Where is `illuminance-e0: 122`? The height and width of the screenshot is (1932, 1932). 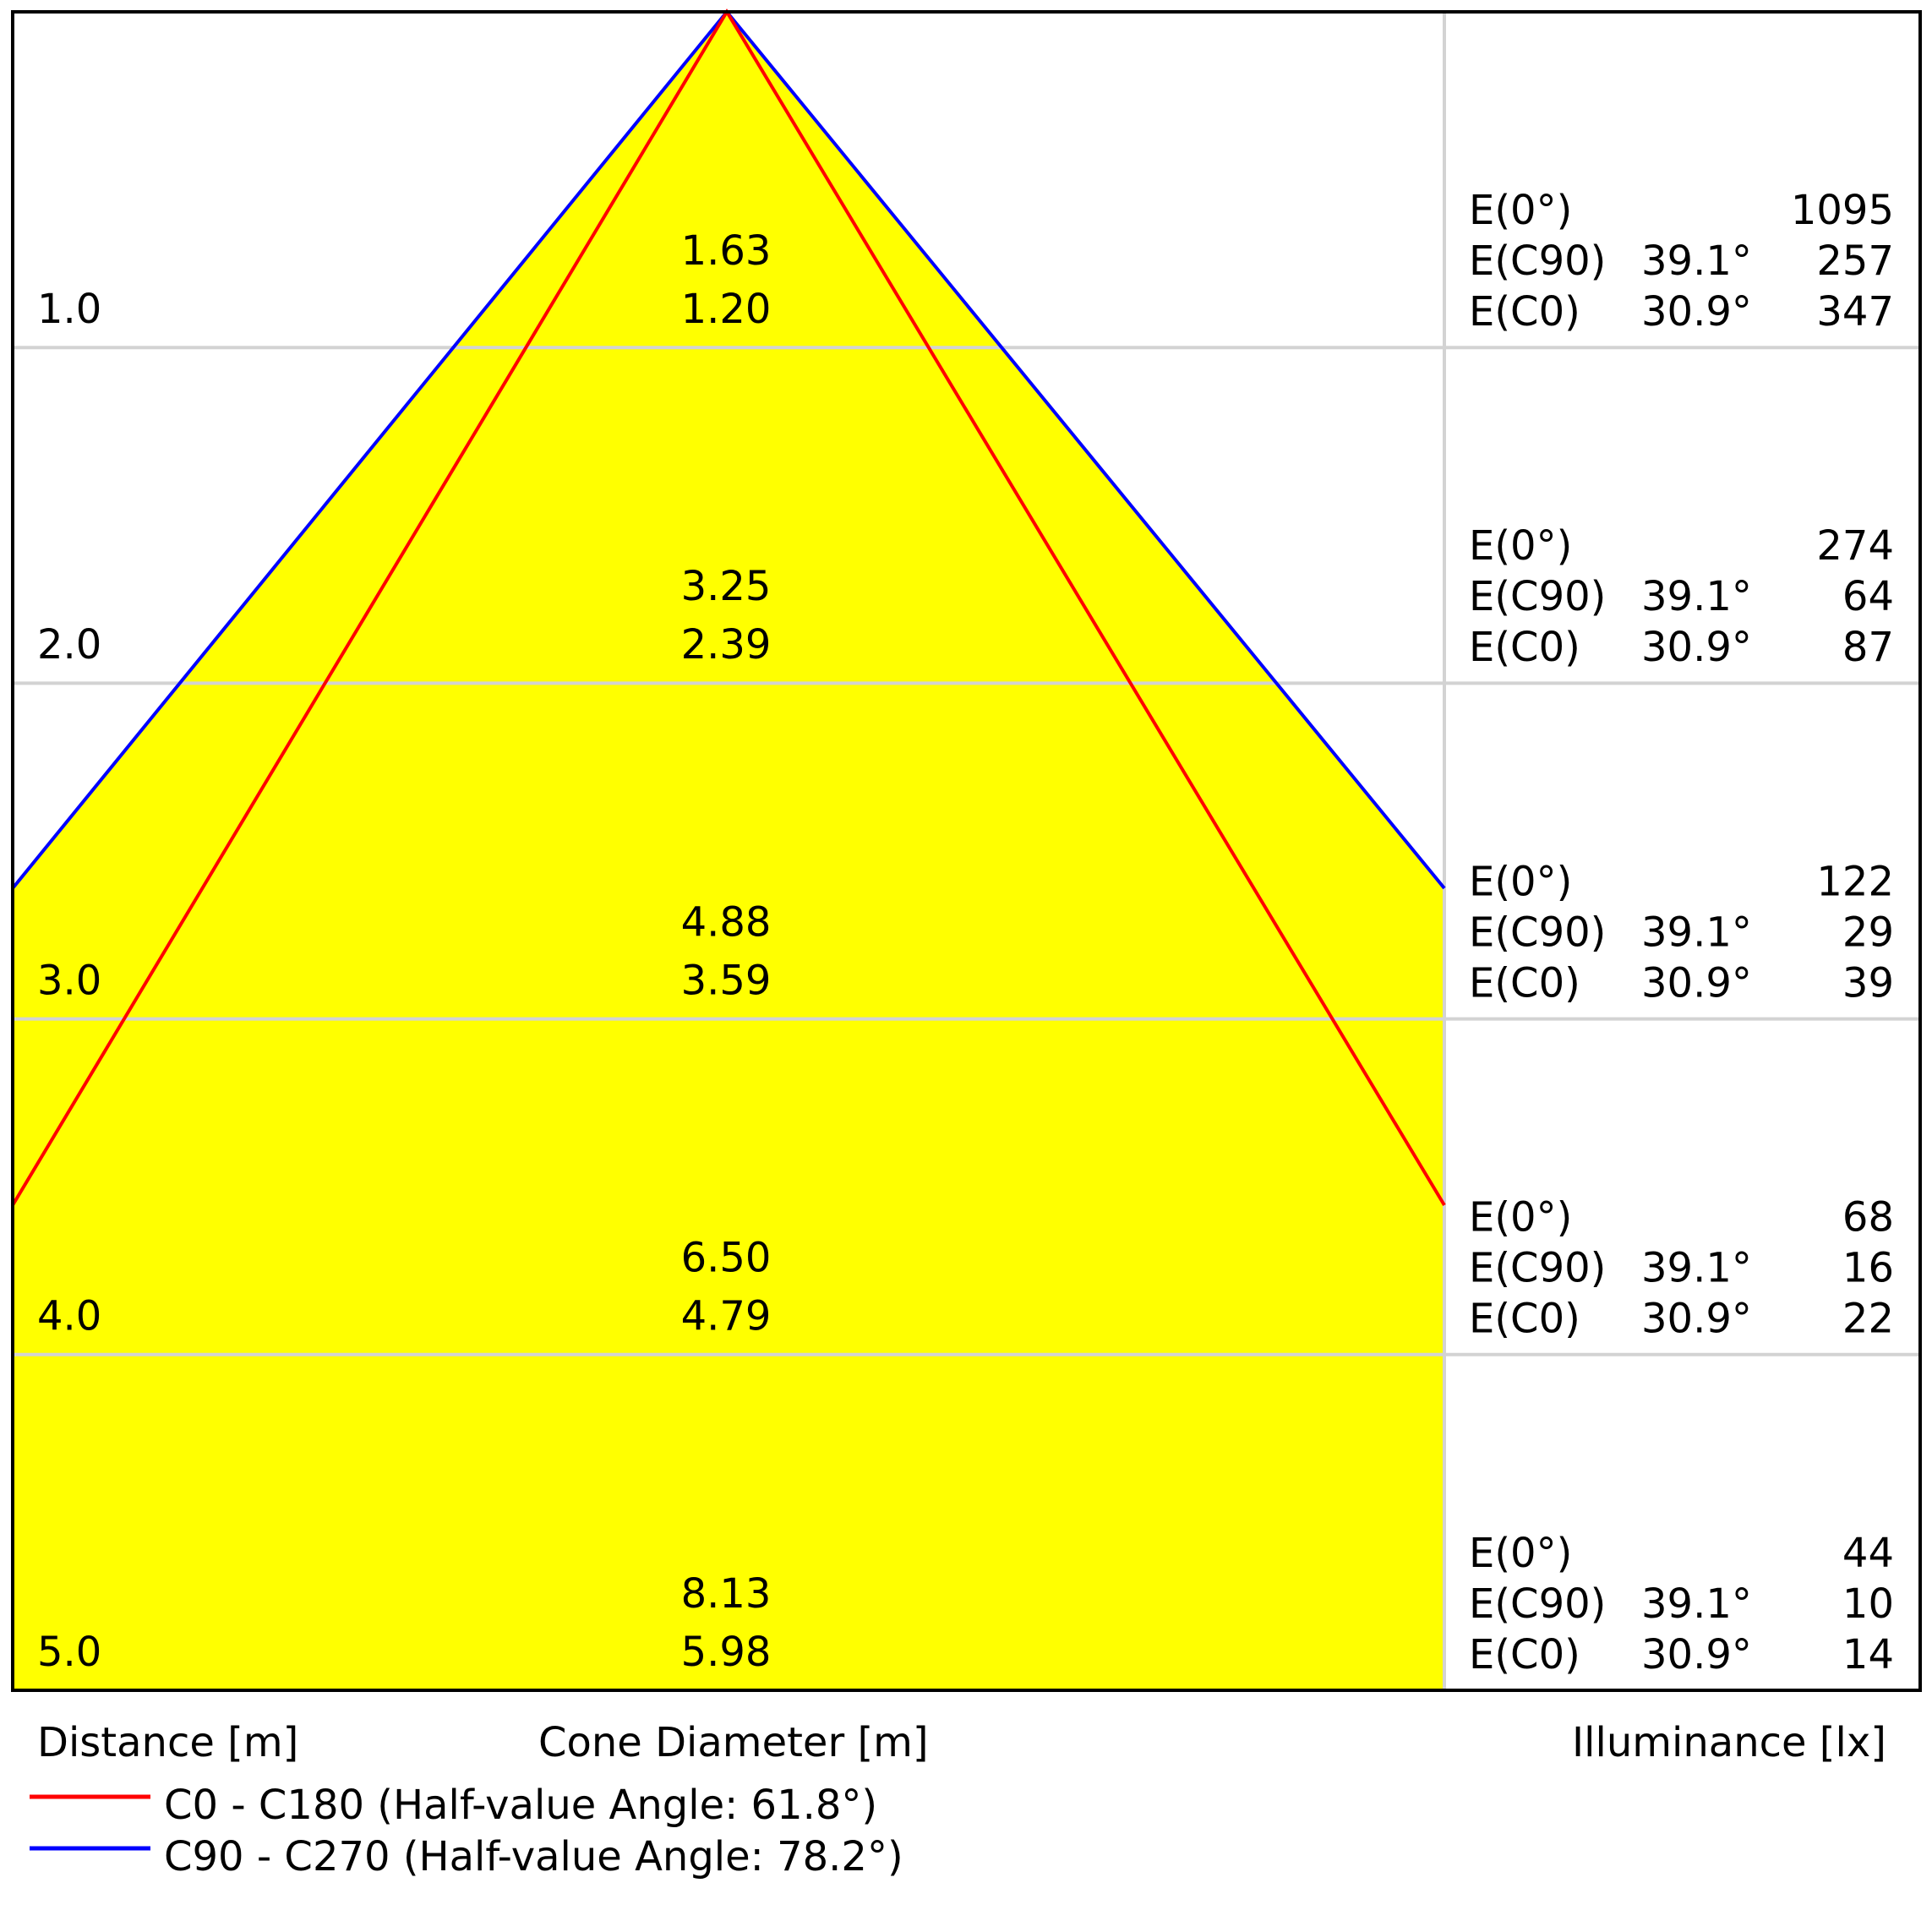
illuminance-e0: 122 is located at coordinates (1855, 882).